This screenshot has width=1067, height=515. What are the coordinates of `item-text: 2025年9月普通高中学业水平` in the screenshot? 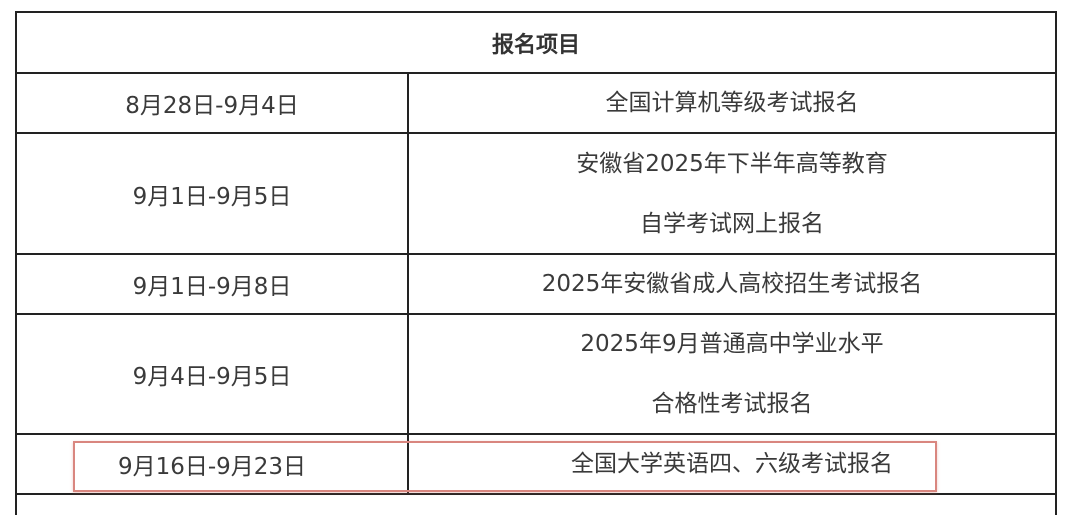 It's located at (732, 344).